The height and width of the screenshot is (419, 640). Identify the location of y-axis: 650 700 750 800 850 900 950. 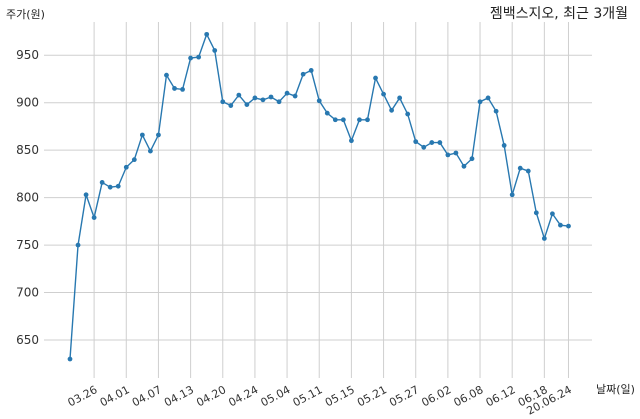
(27, 197).